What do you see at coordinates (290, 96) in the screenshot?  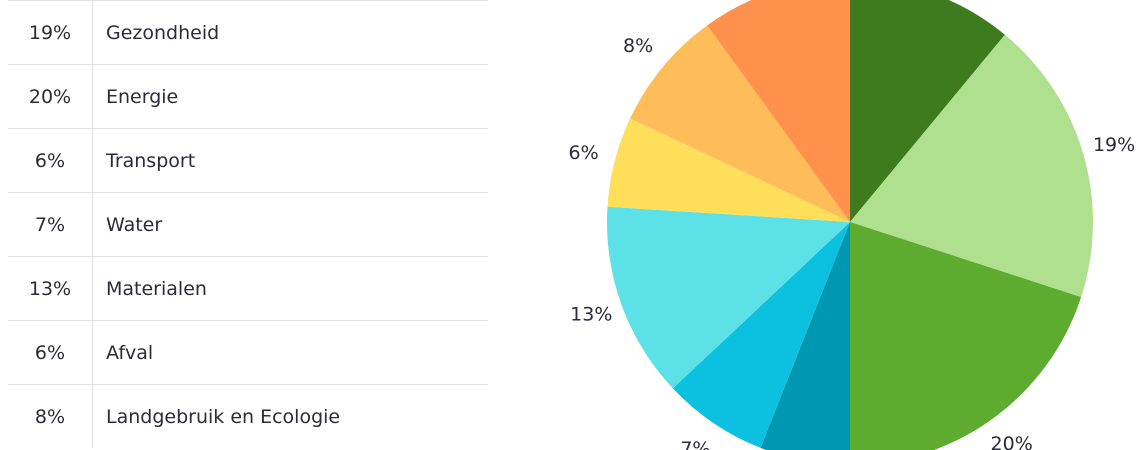 I see `topic-cell: Energie` at bounding box center [290, 96].